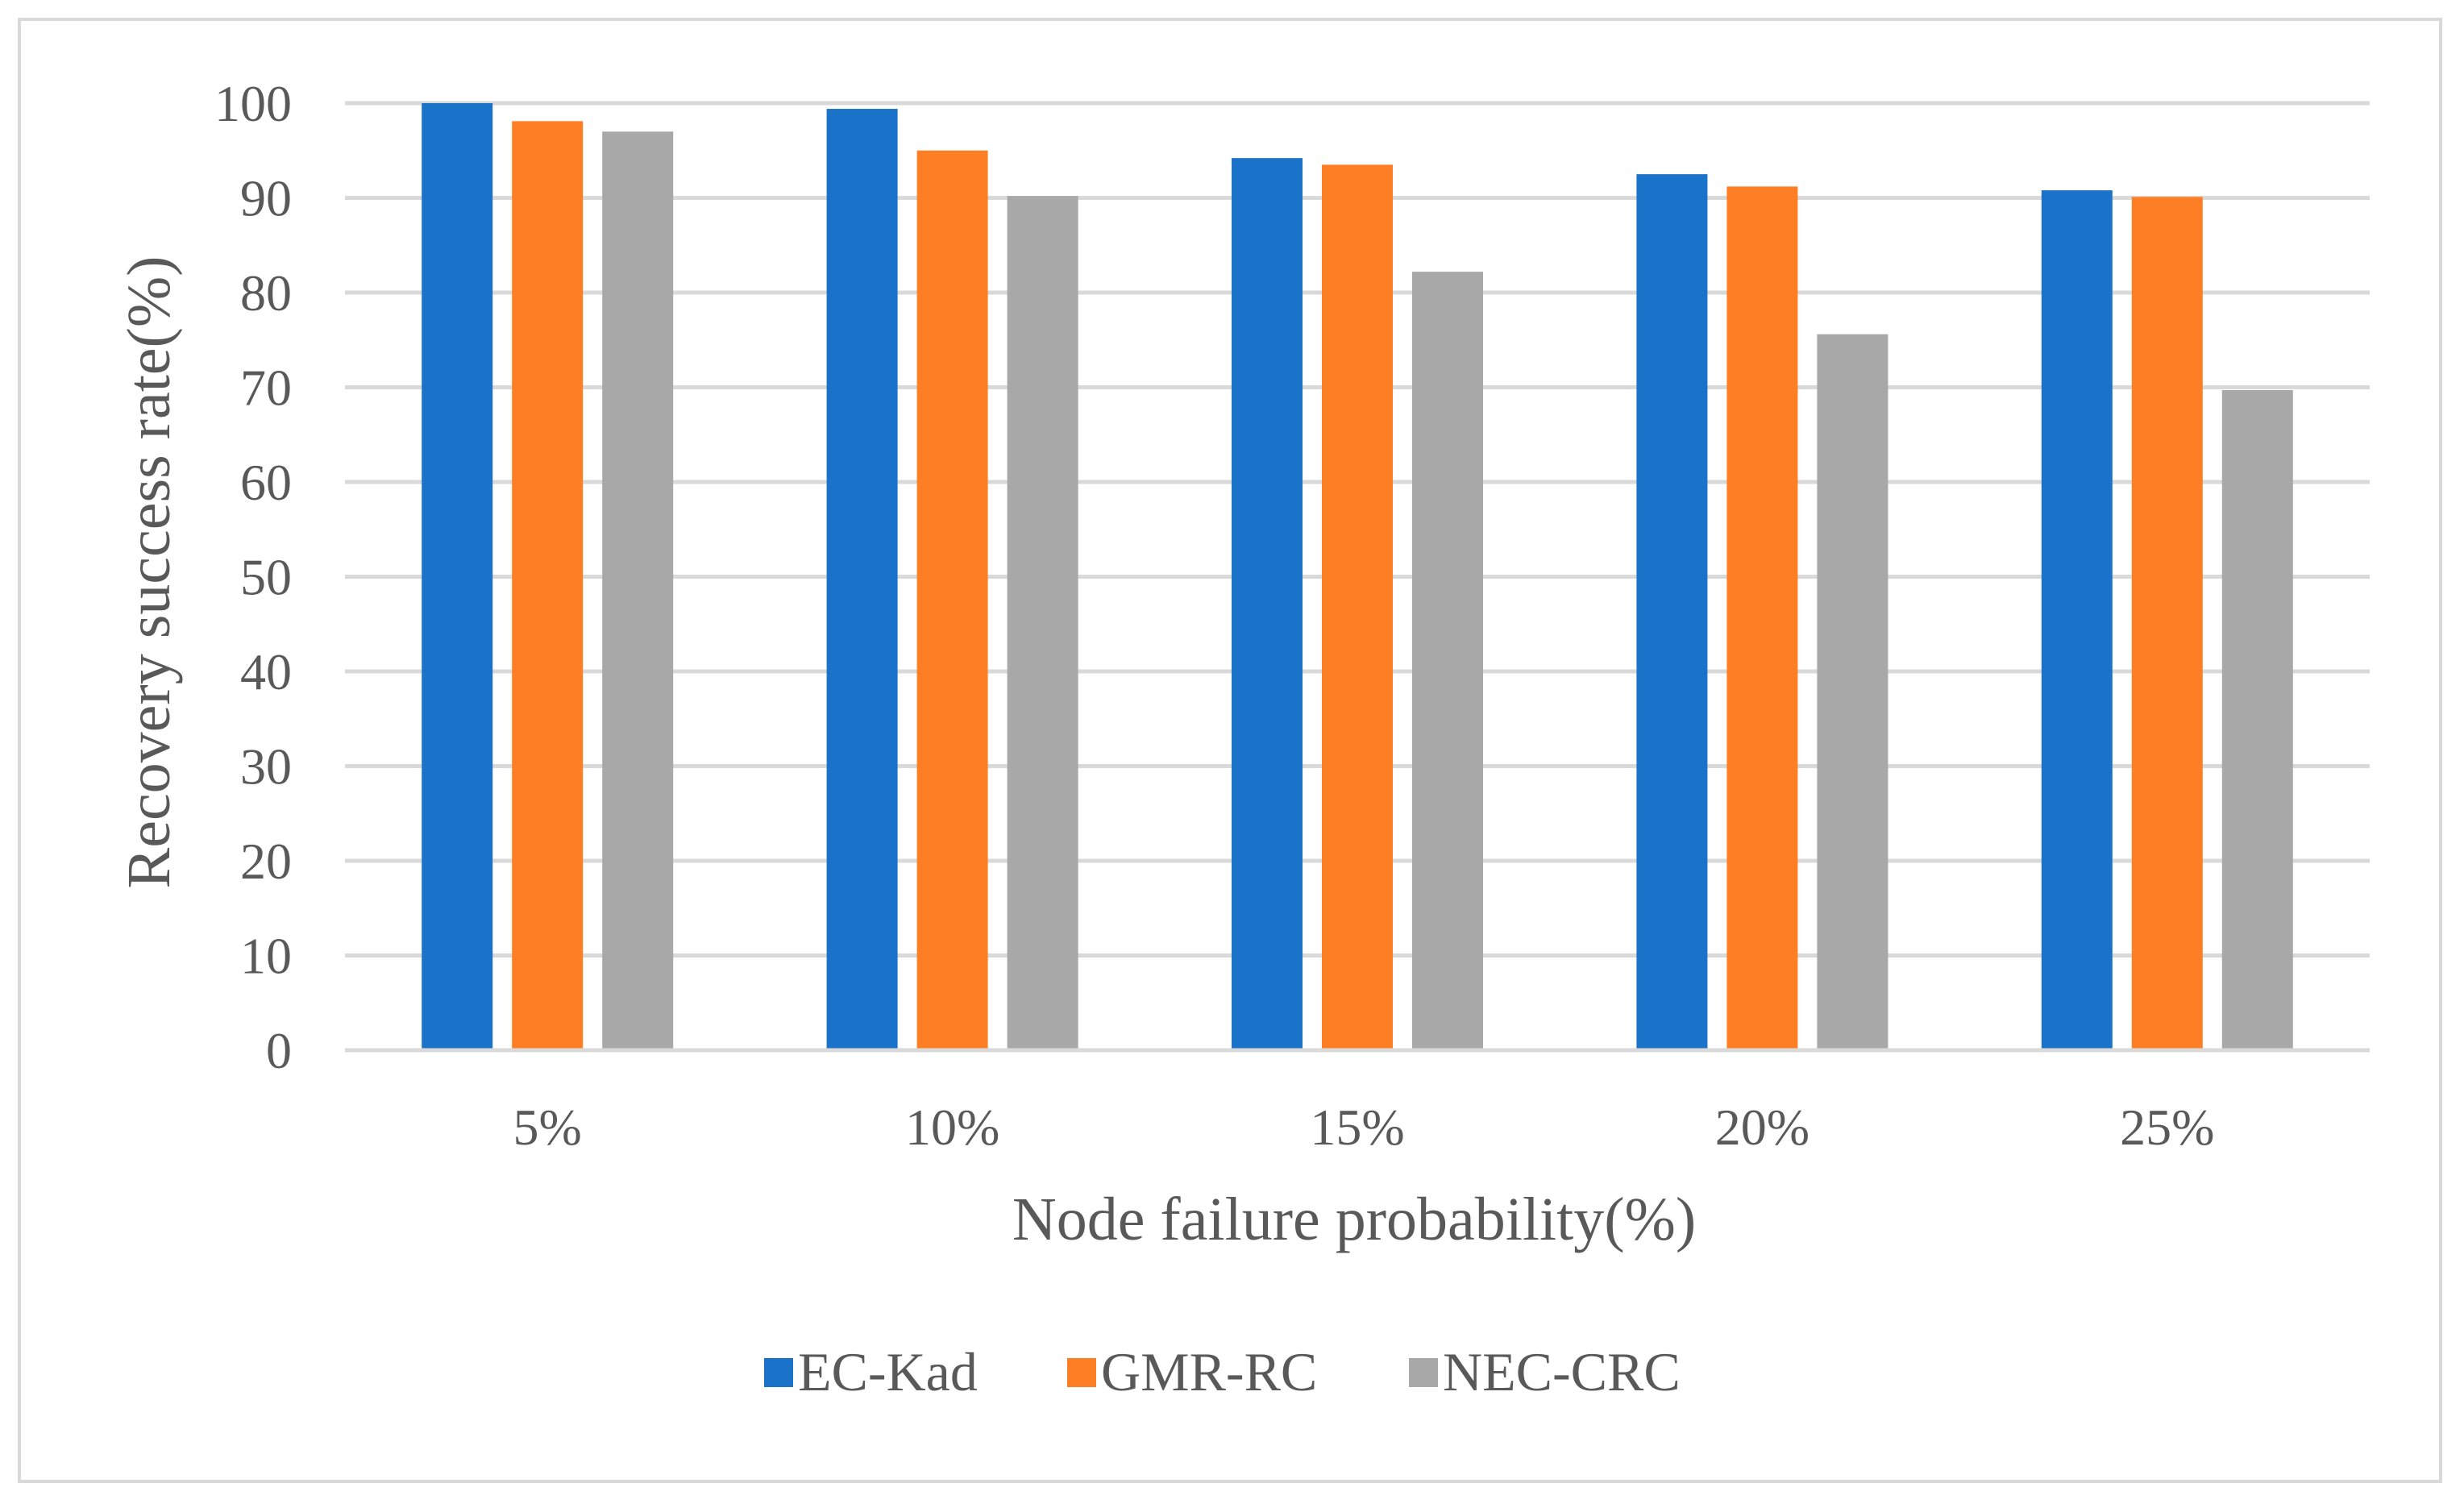 The width and height of the screenshot is (2464, 1508). What do you see at coordinates (266, 767) in the screenshot?
I see `y-tick-label: 30` at bounding box center [266, 767].